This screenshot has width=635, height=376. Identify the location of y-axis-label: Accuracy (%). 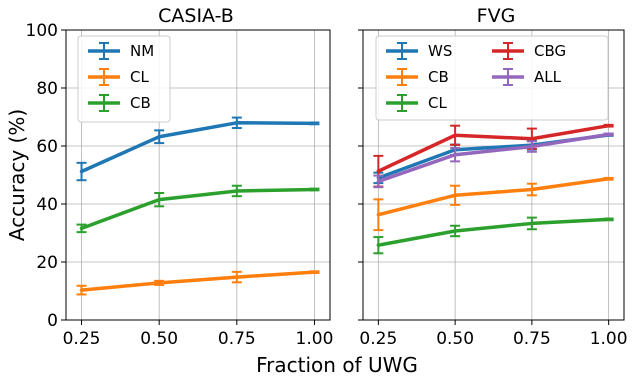
(17, 175).